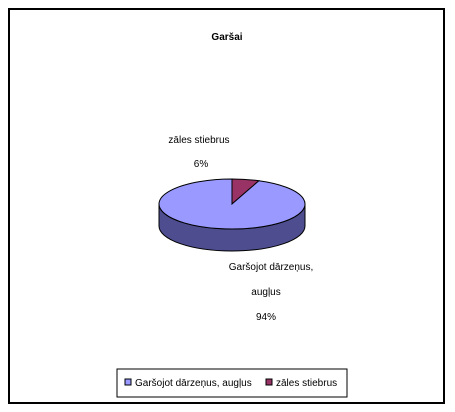 The image size is (455, 412). Describe the element at coordinates (266, 317) in the screenshot. I see `slice-value-garsojot: 94%` at that location.